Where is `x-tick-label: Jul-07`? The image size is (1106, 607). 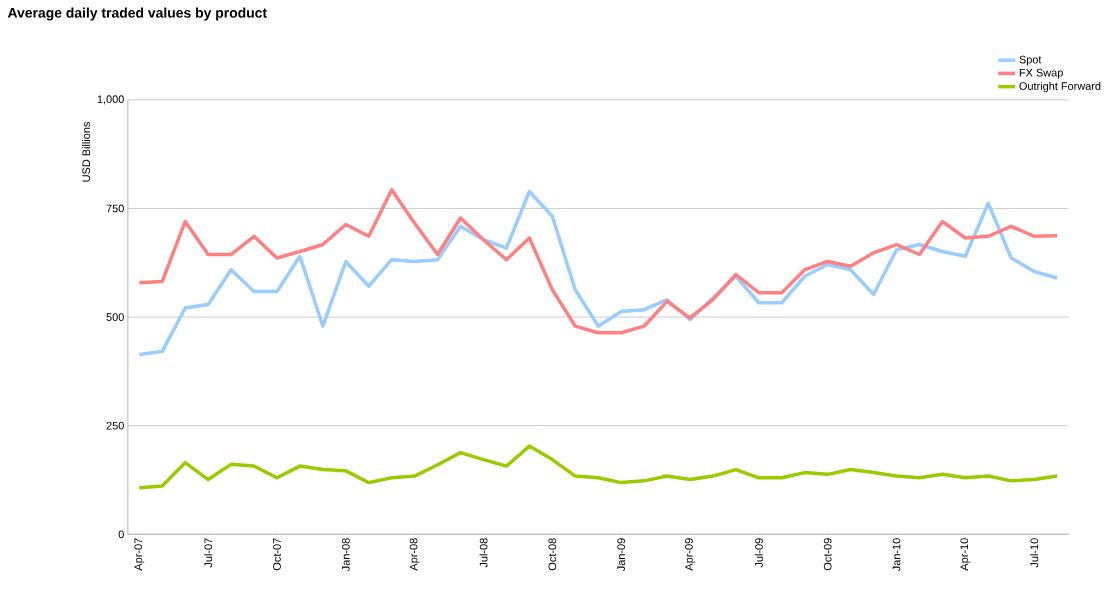
x-tick-label: Jul-07 is located at coordinates (208, 553).